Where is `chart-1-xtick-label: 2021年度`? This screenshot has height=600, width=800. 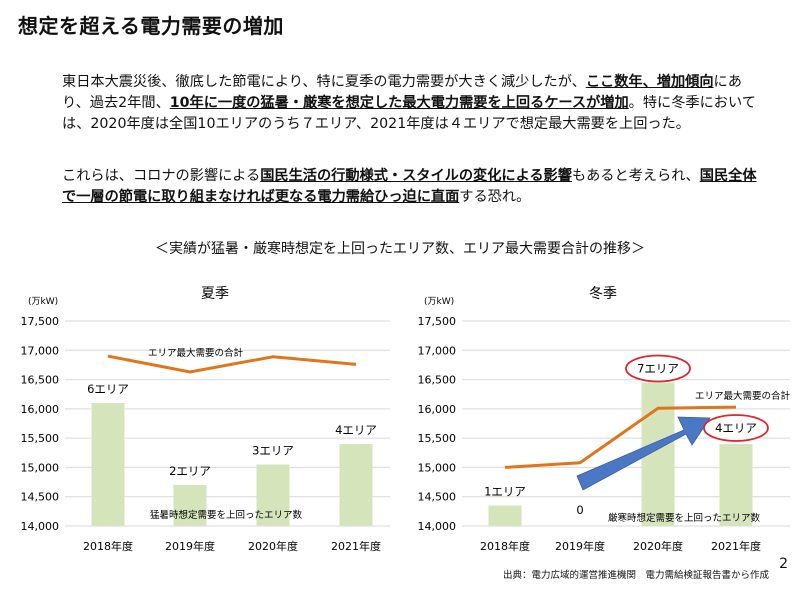 chart-1-xtick-label: 2021年度 is located at coordinates (736, 546).